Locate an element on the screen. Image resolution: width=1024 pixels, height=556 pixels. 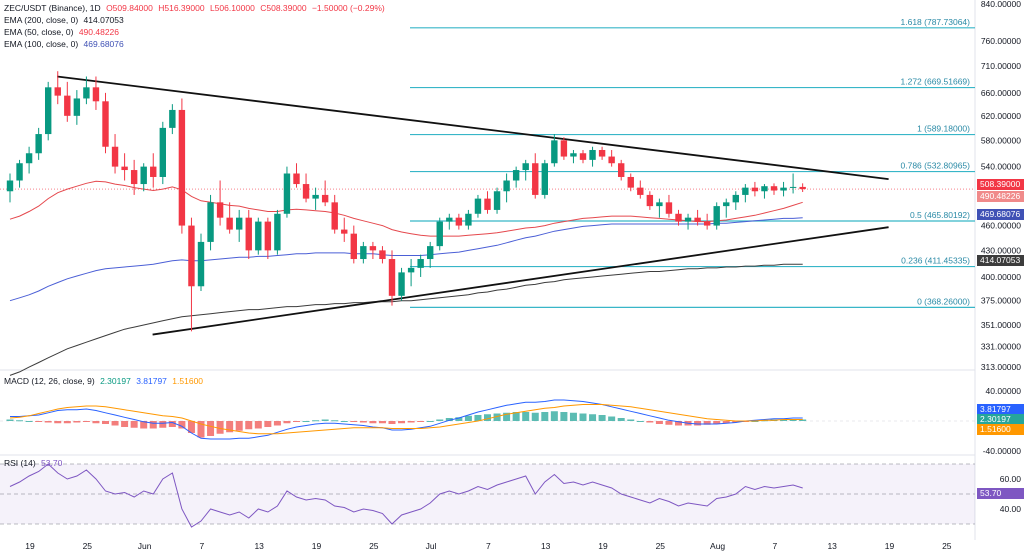
ema200-label: EMA (200, close, 0) is located at coordinates (41, 20).